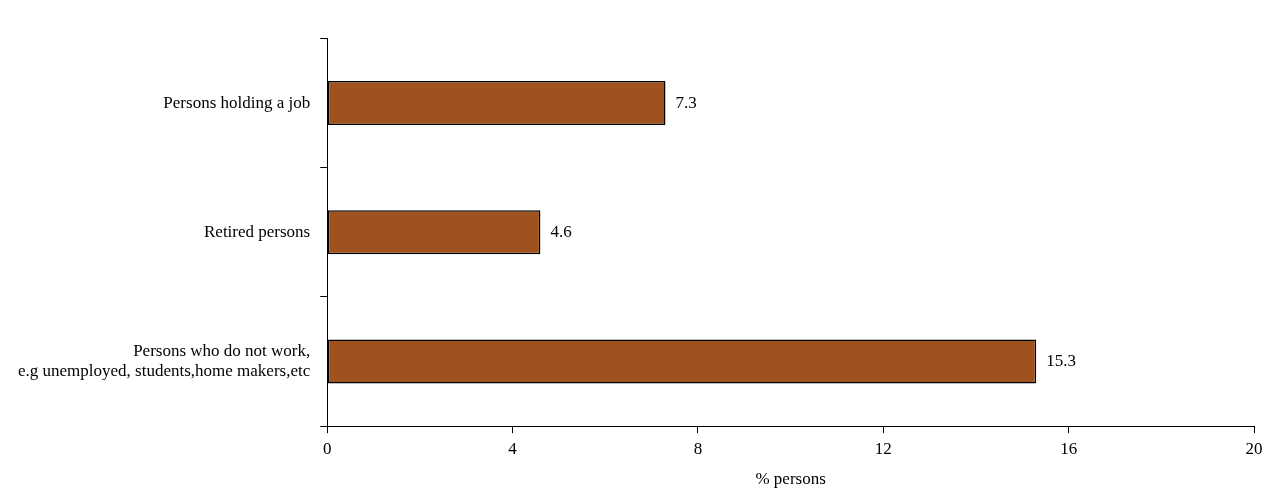 The width and height of the screenshot is (1286, 502). What do you see at coordinates (237, 102) in the screenshot?
I see `y-tick-label: Persons holding a job` at bounding box center [237, 102].